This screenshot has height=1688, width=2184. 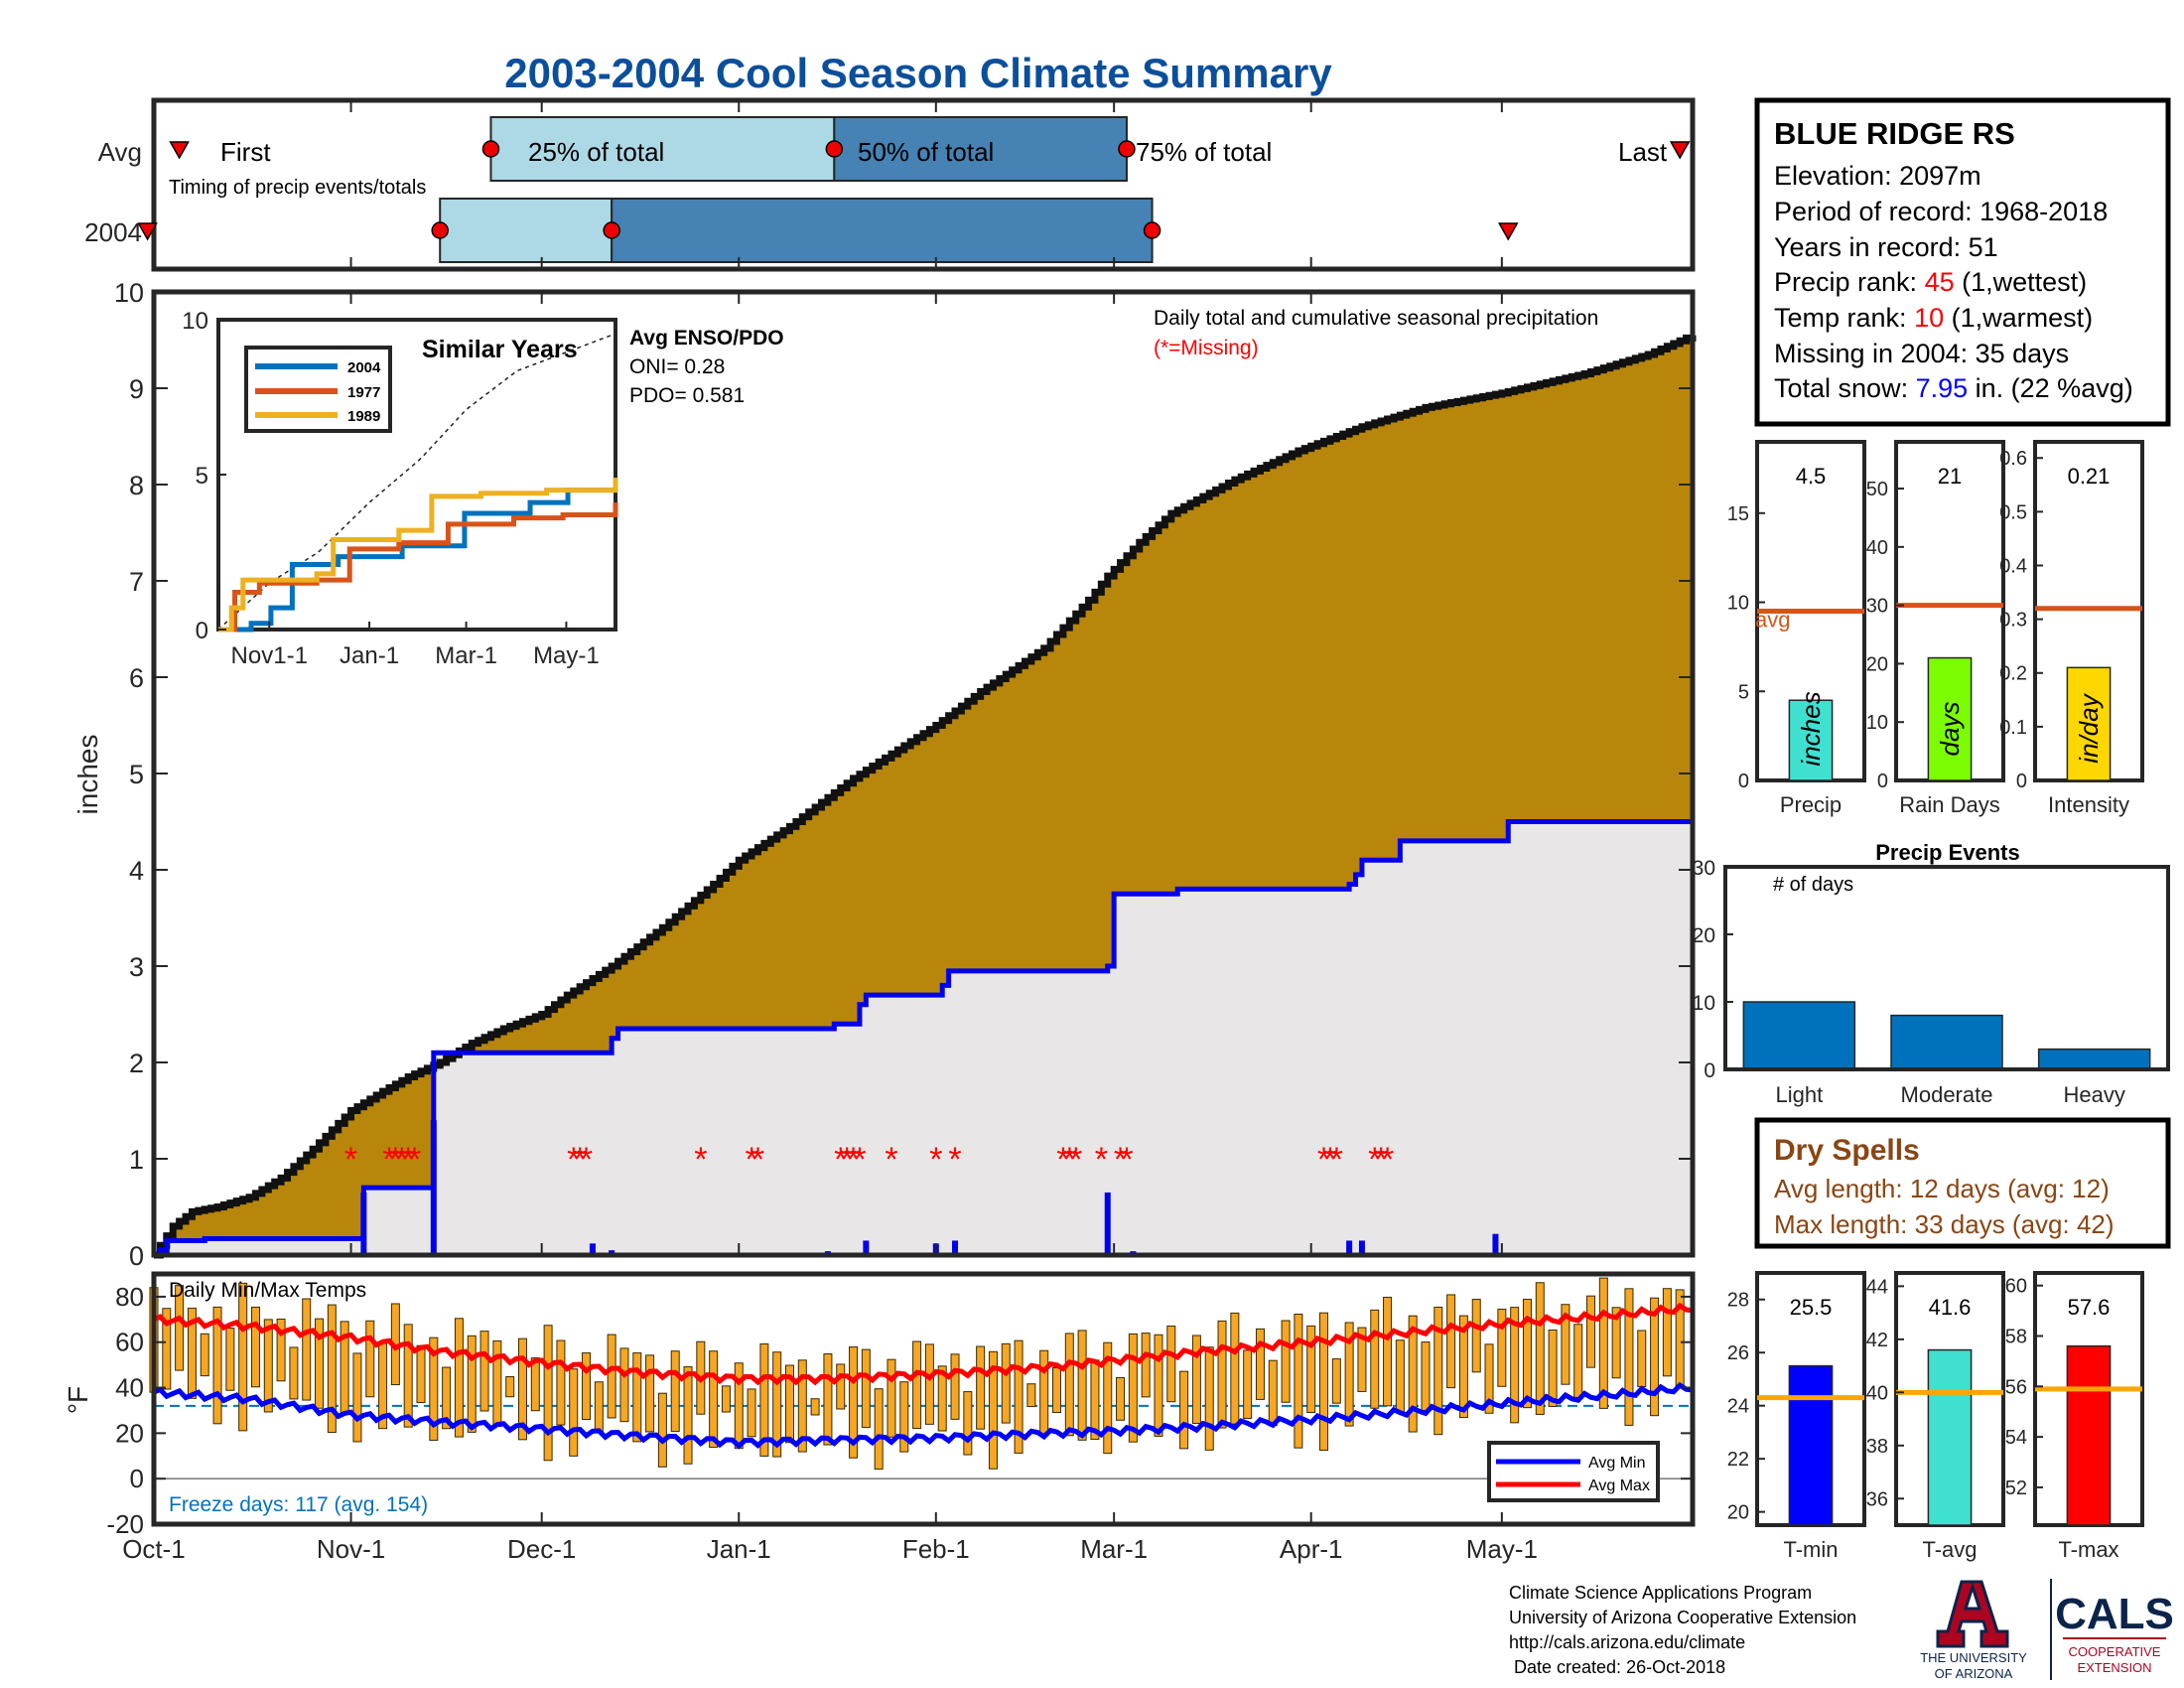 What do you see at coordinates (136, 871) in the screenshot?
I see `main-y-tick-label: 4` at bounding box center [136, 871].